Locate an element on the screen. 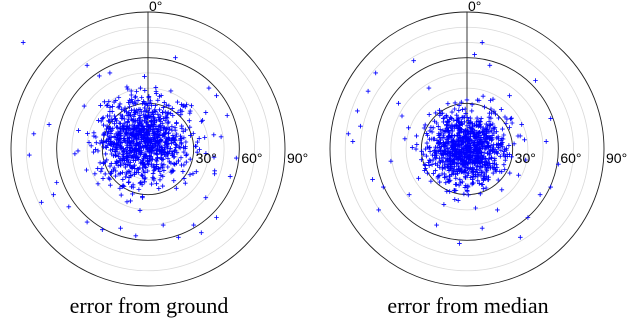 Image resolution: width=629 pixels, height=327 pixels. r-tick-label: 30° is located at coordinates (525, 158).